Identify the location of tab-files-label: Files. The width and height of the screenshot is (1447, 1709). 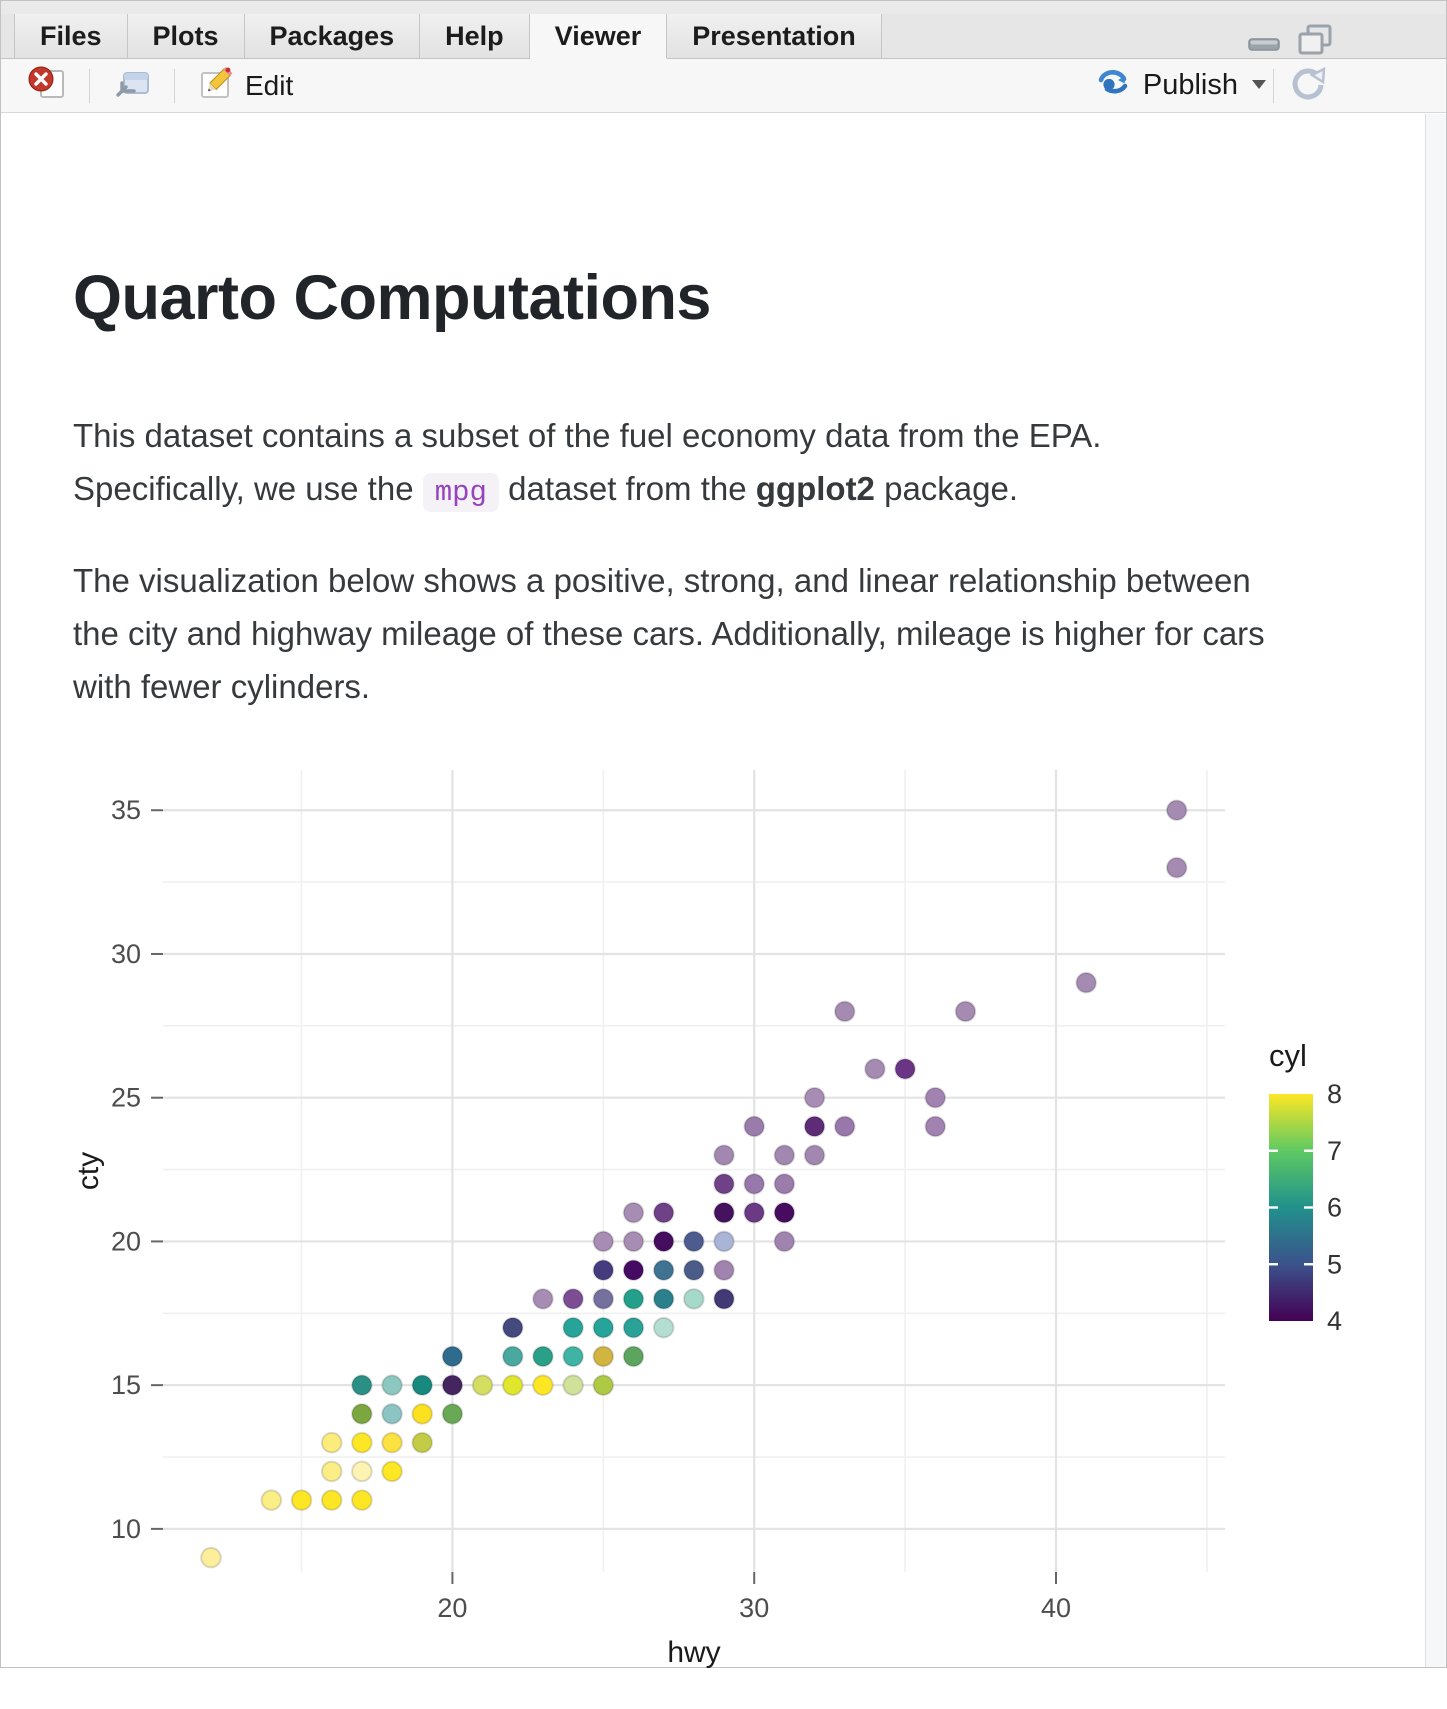
(71, 35).